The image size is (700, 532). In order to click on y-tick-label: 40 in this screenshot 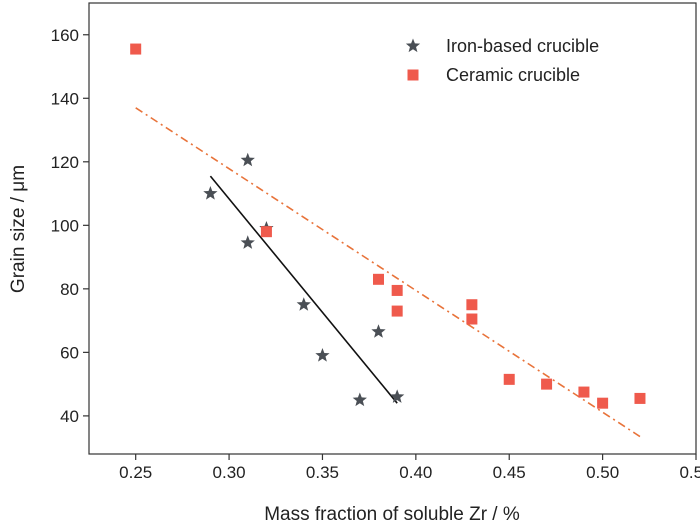, I will do `click(69, 416)`.